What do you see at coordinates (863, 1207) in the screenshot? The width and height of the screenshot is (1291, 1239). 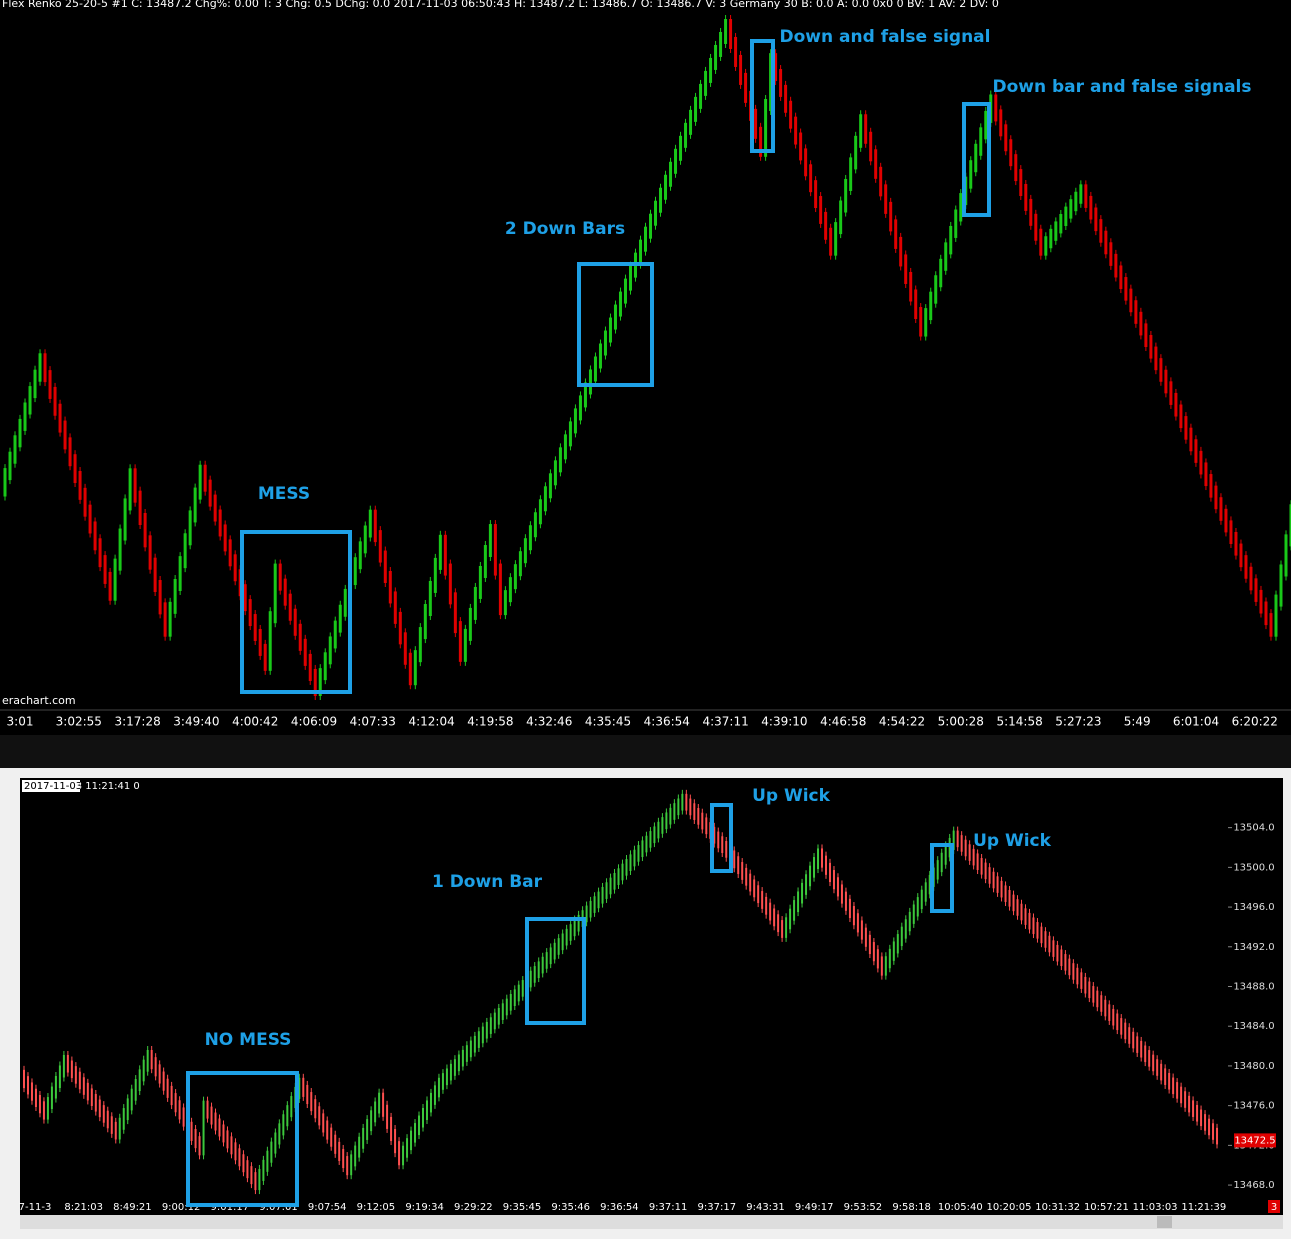 I see `x-tick-label: 9:53:52` at bounding box center [863, 1207].